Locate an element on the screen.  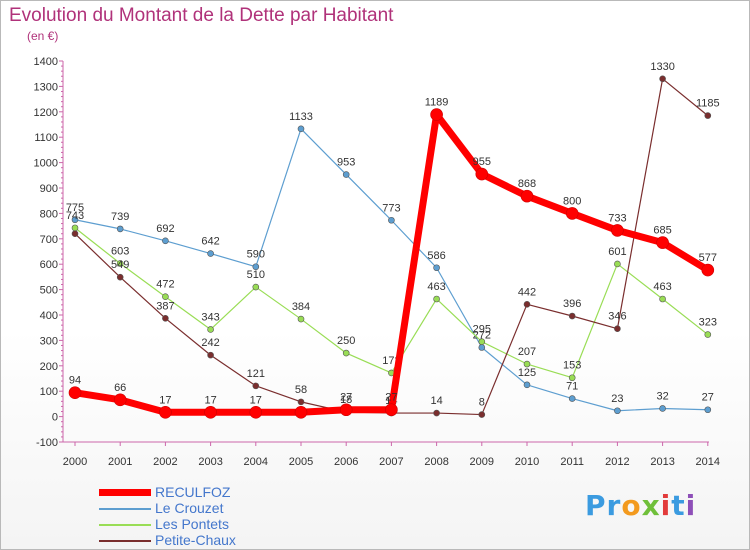
unit-label: (en €) is located at coordinates (43, 36).